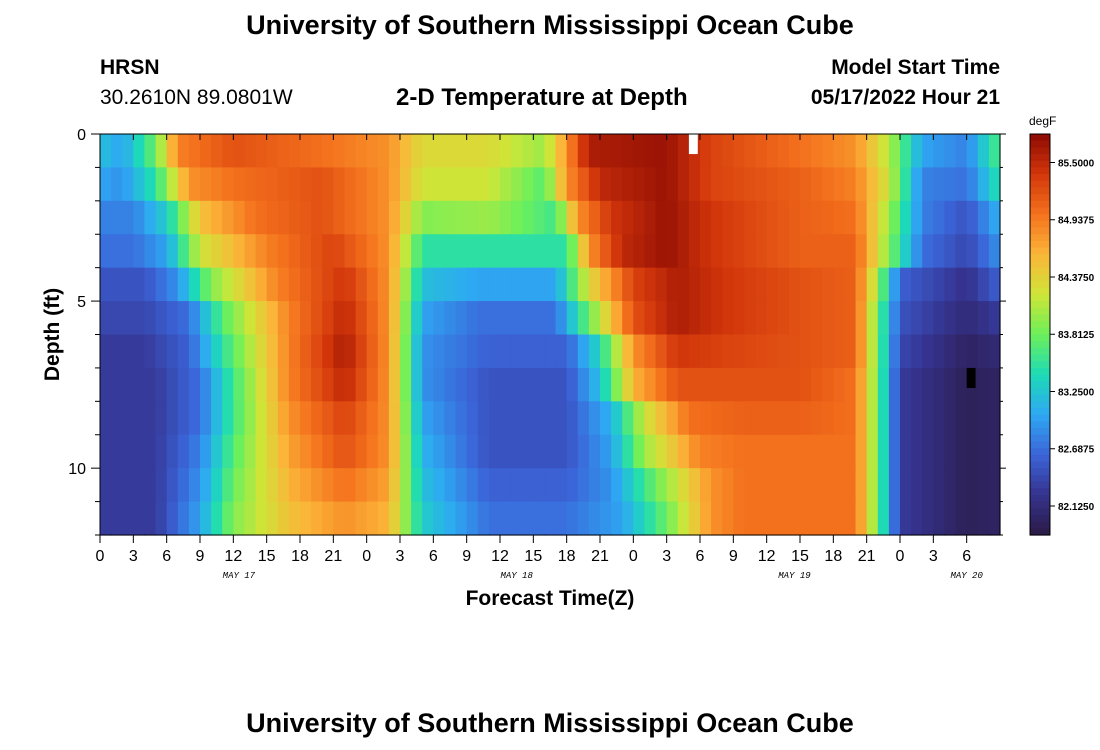 This screenshot has height=750, width=1100. What do you see at coordinates (100, 556) in the screenshot?
I see `x-tick-label: 0` at bounding box center [100, 556].